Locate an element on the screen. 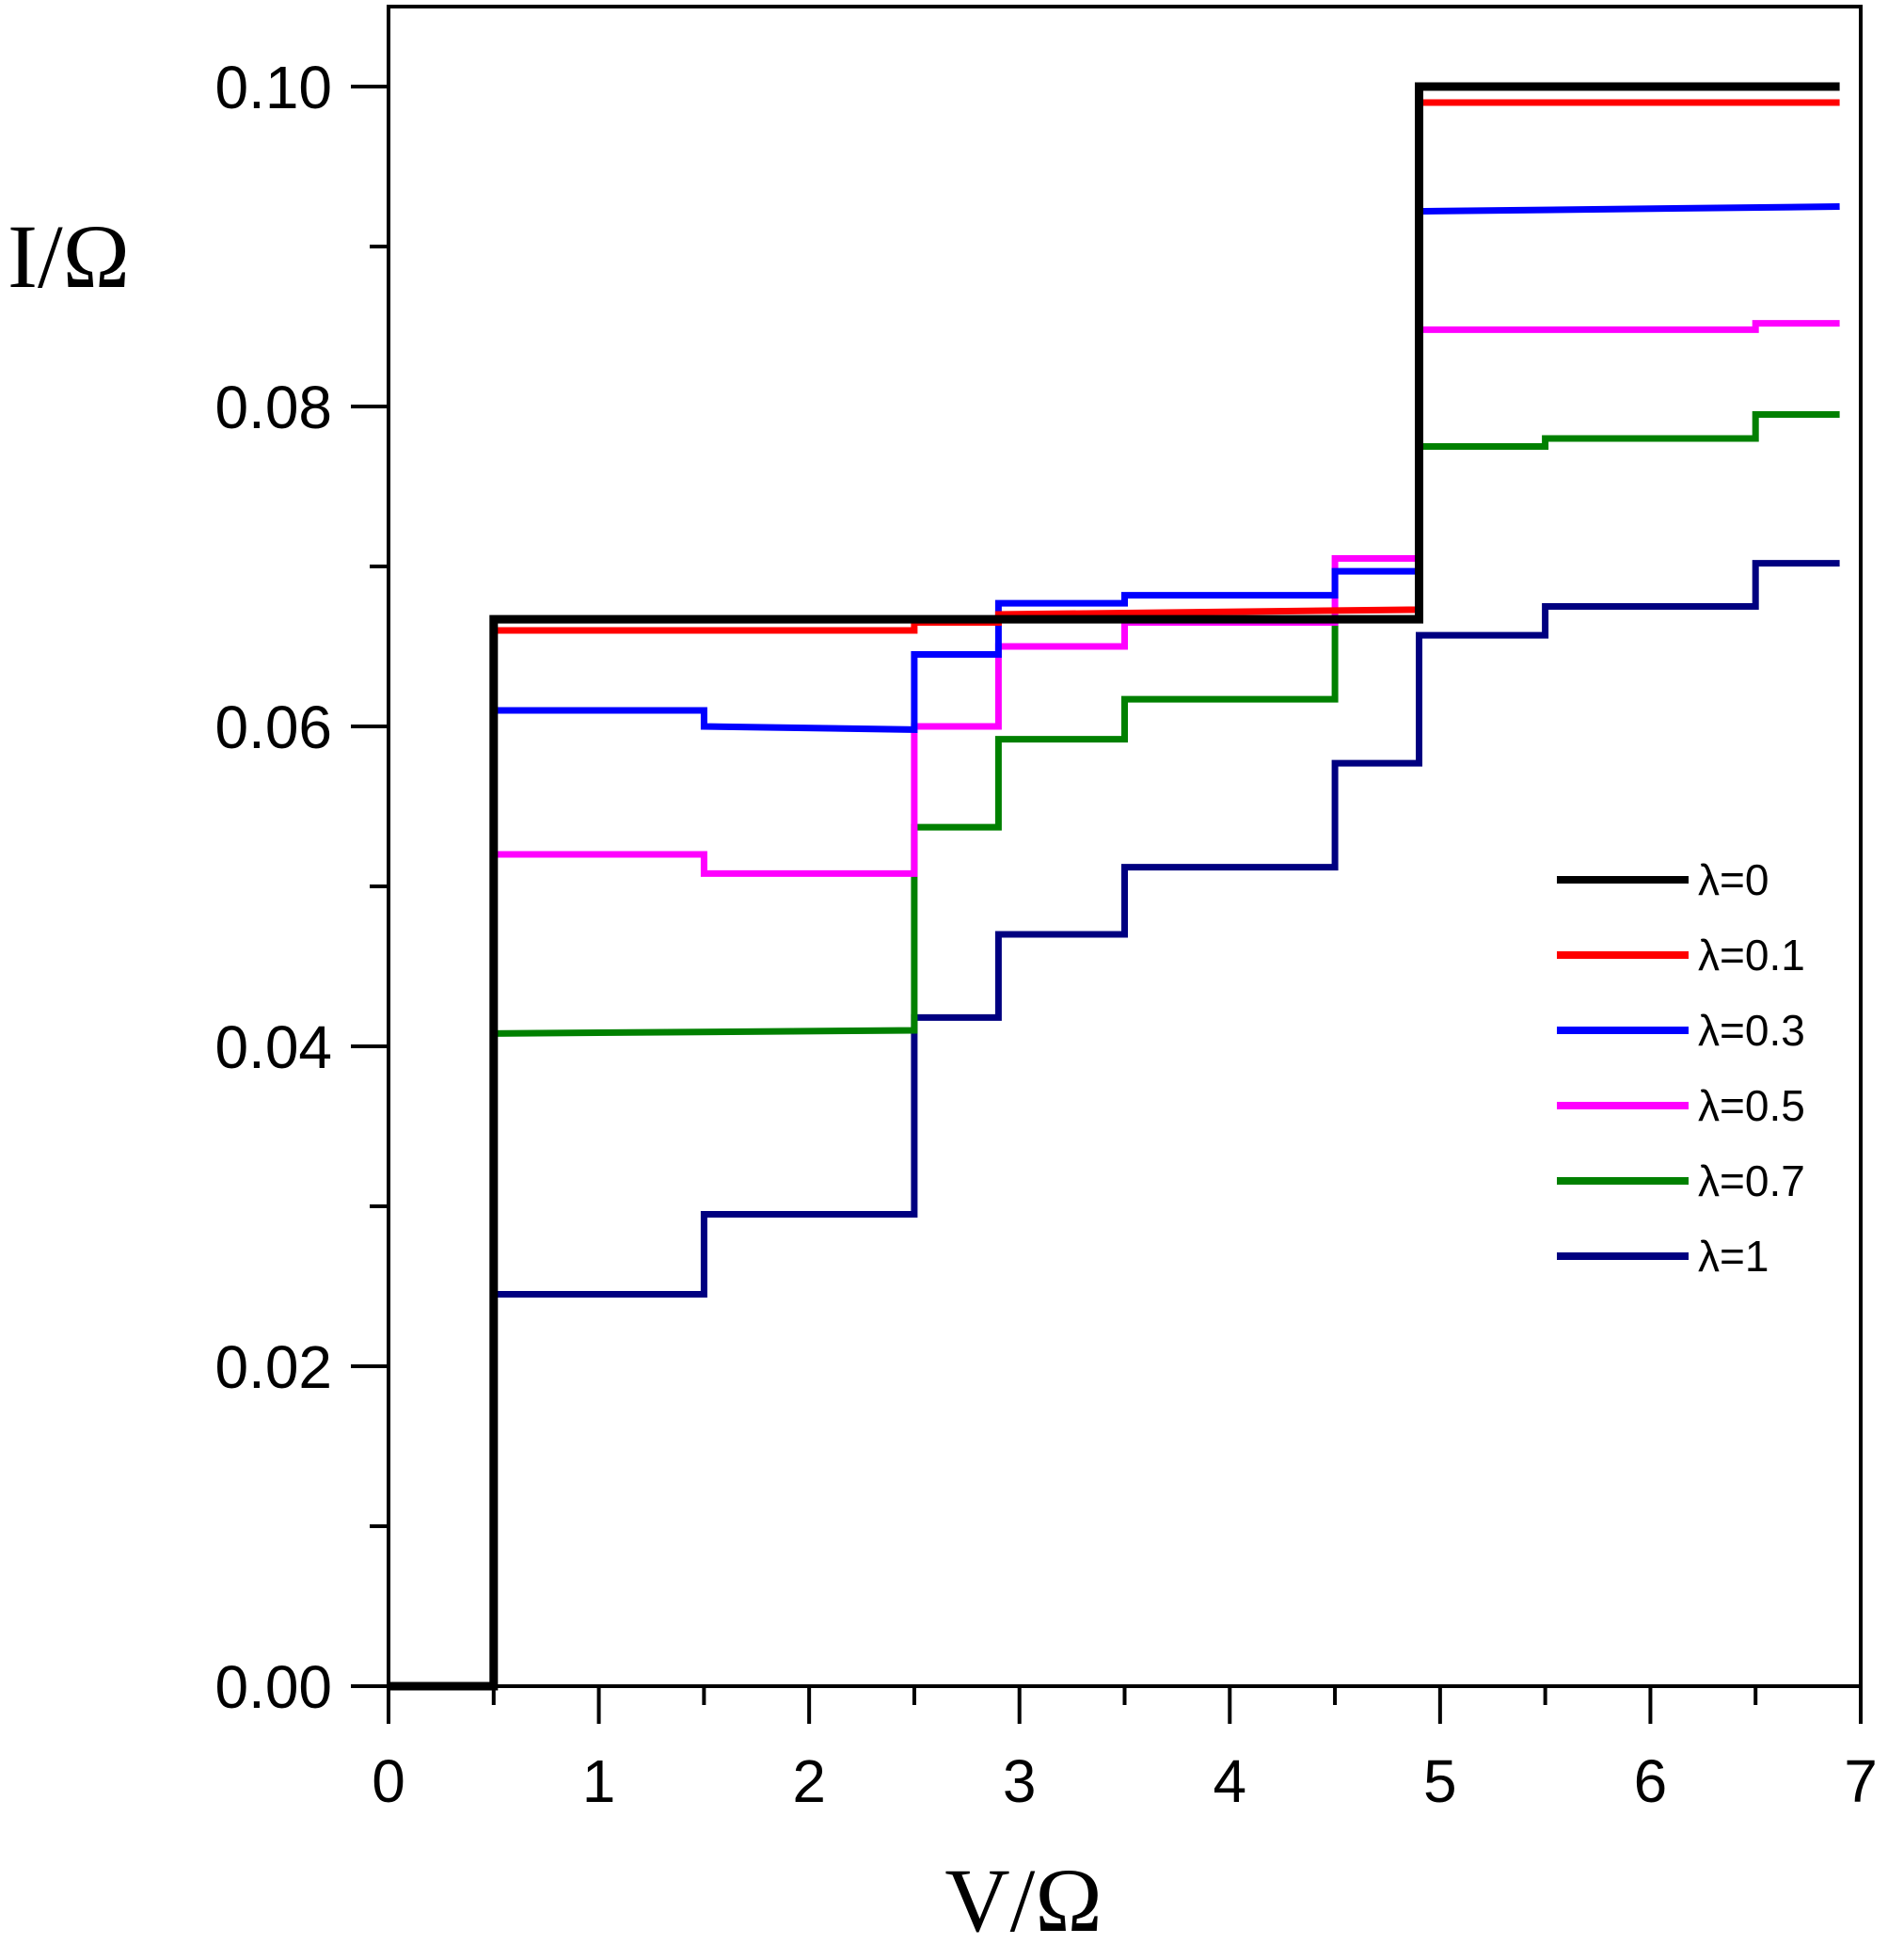 The height and width of the screenshot is (1960, 1888). x-tick-label: 3 is located at coordinates (1020, 1781).